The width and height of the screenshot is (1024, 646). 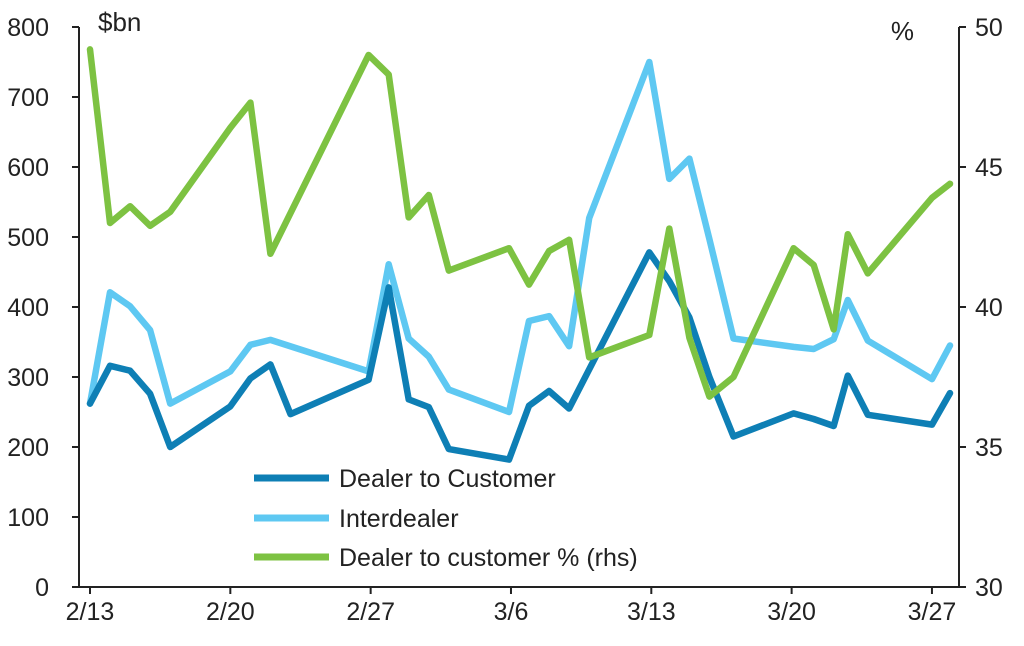 What do you see at coordinates (989, 28) in the screenshot?
I see `right-tick-label: 50` at bounding box center [989, 28].